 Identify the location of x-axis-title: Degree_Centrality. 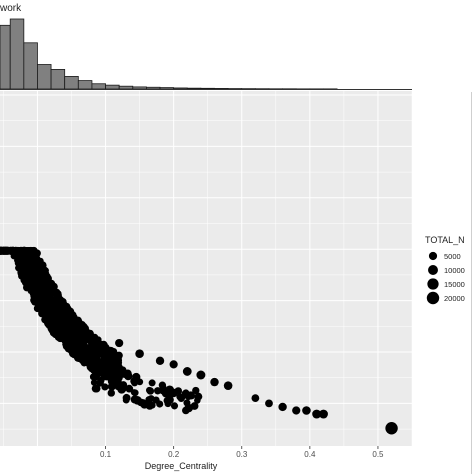
(181, 466).